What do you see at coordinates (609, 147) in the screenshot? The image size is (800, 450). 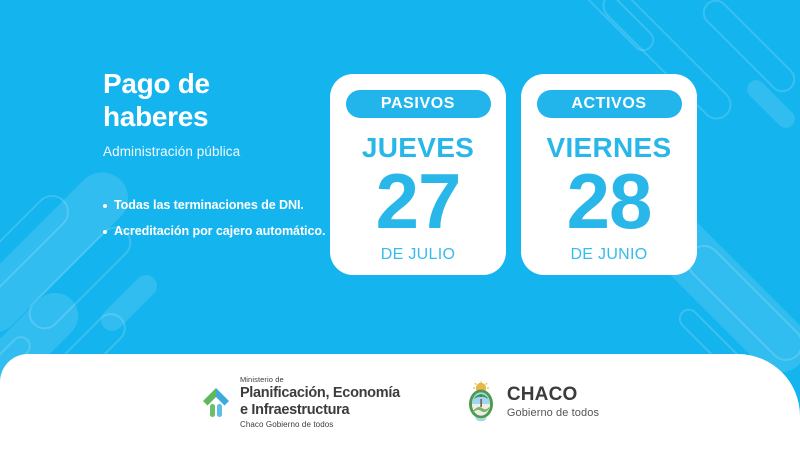 I see `weekday-label: VIERNES` at bounding box center [609, 147].